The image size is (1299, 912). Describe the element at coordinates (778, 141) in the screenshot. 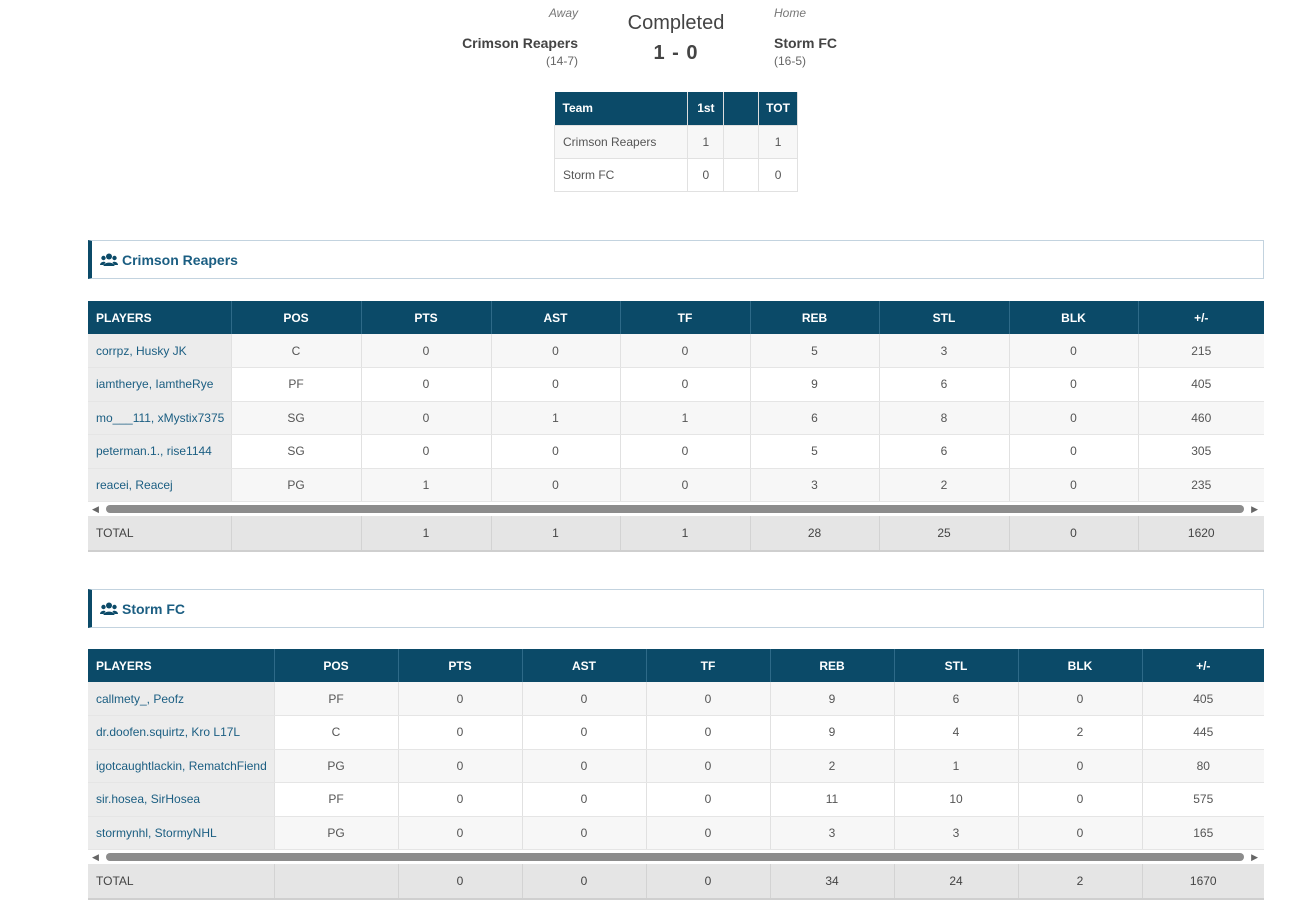

I see `line-score-cell: 1` at that location.